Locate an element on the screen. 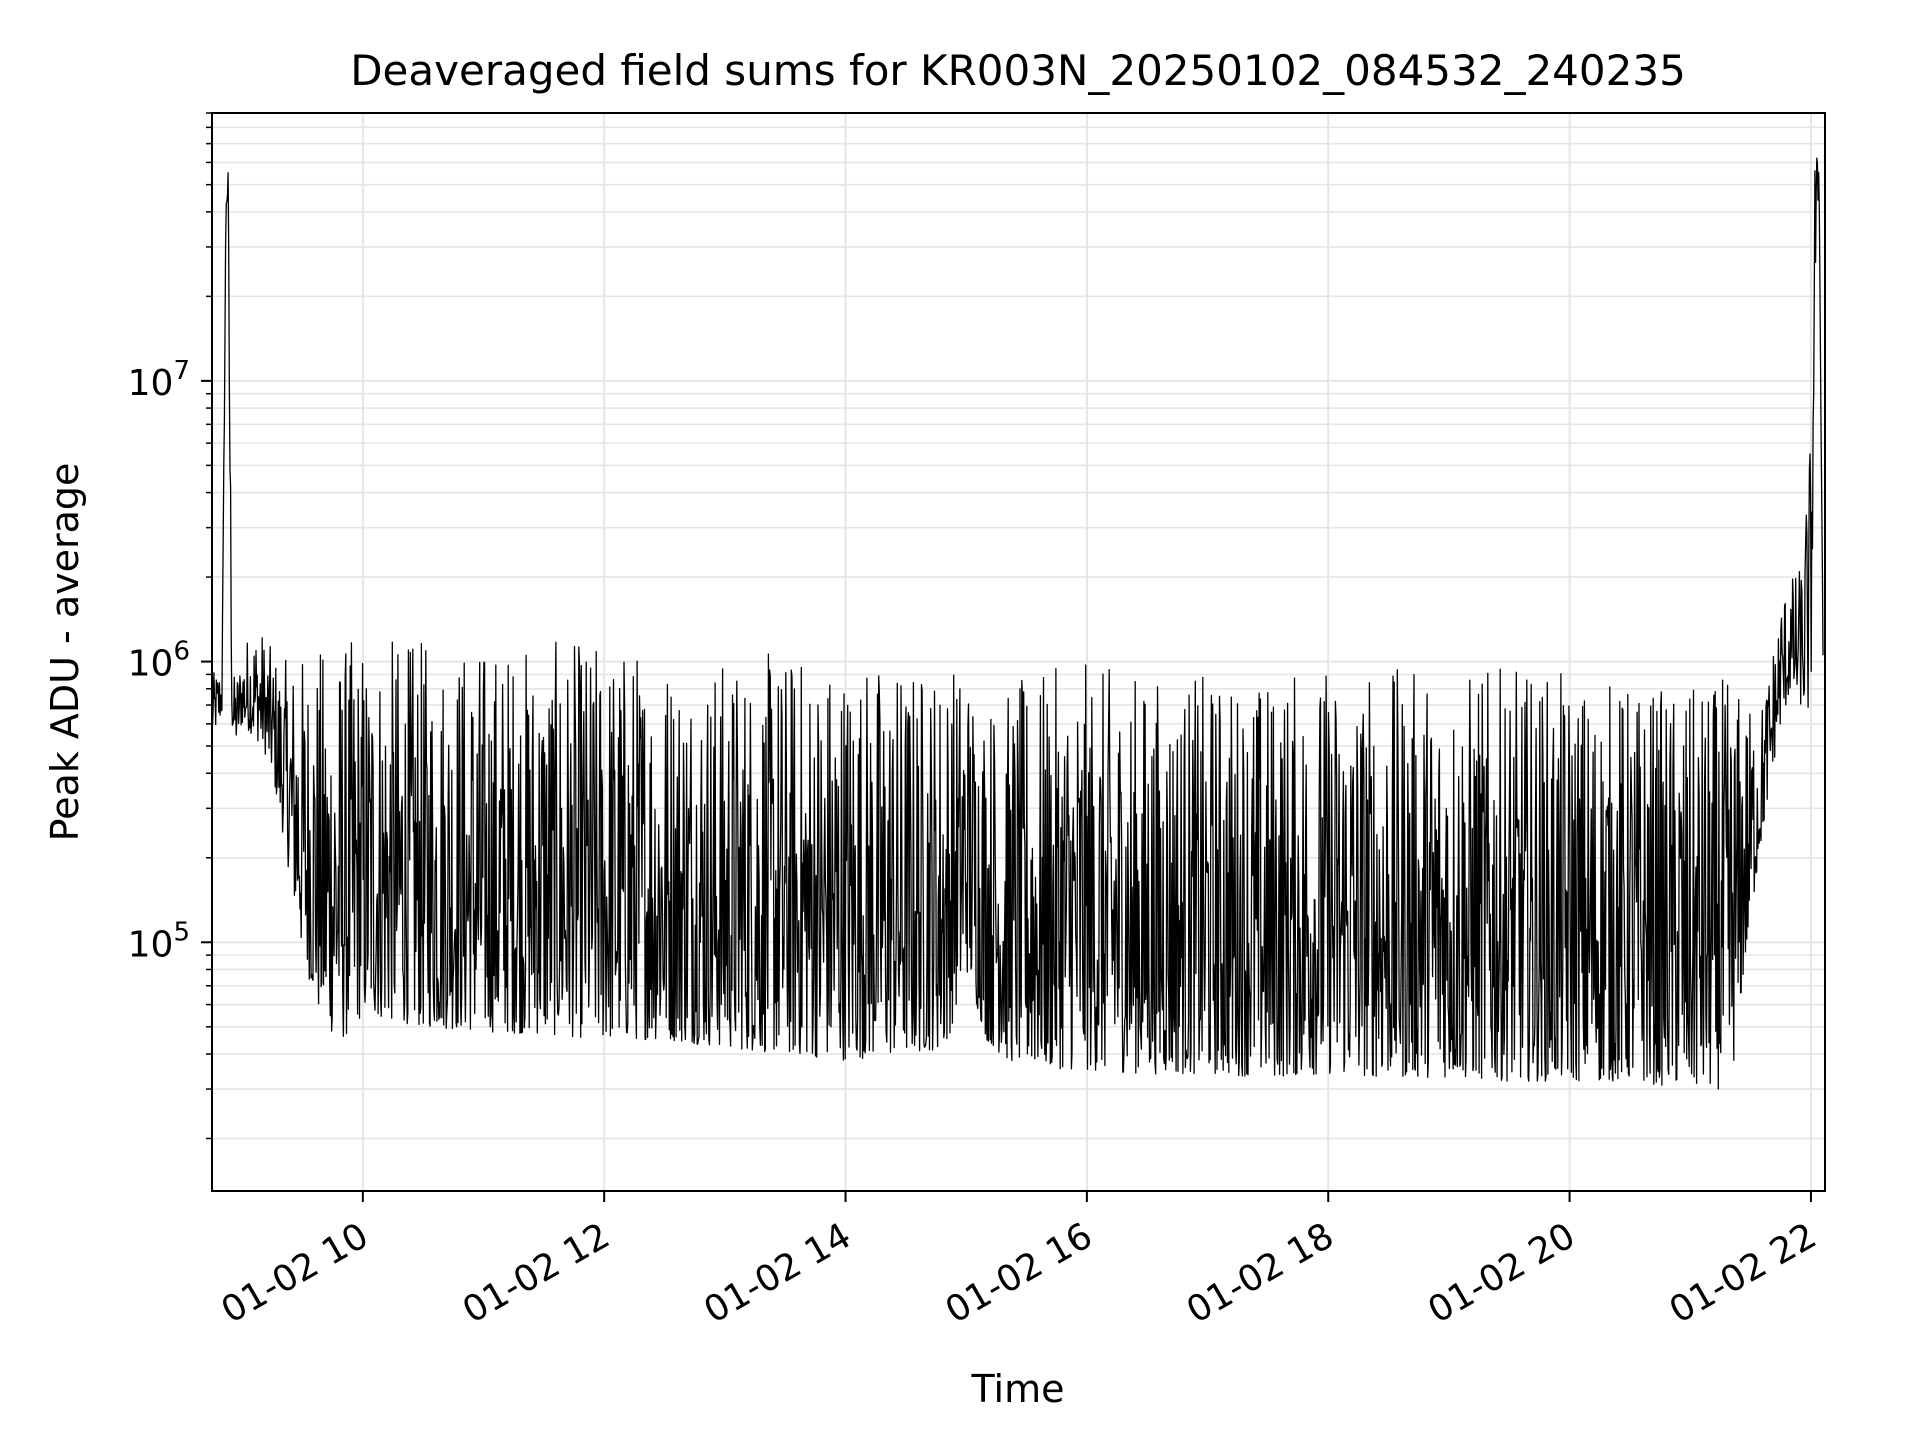  y-tick-label: 10⁷ is located at coordinates (159, 380).